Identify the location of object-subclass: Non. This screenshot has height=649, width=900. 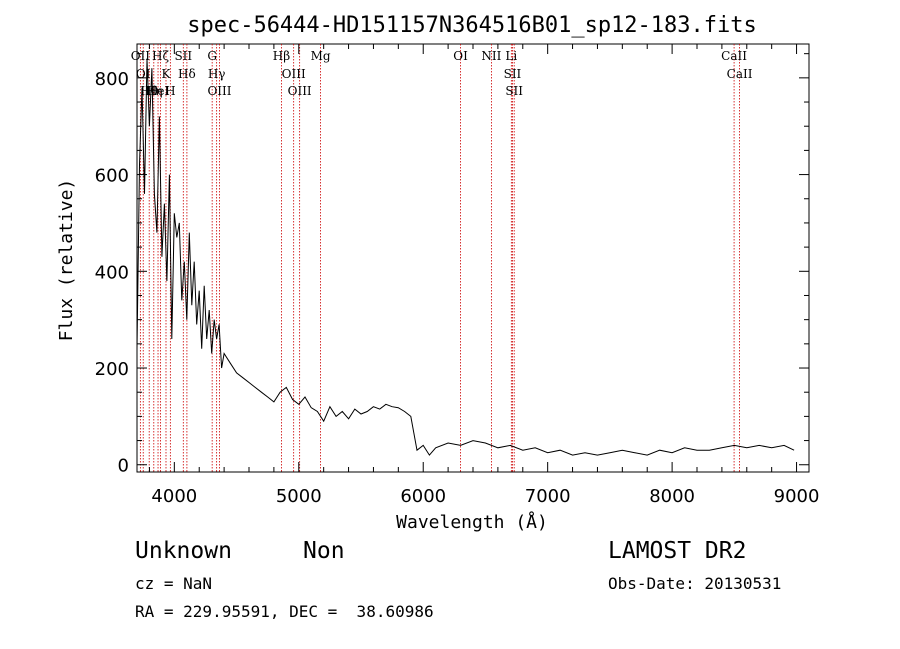
(324, 551).